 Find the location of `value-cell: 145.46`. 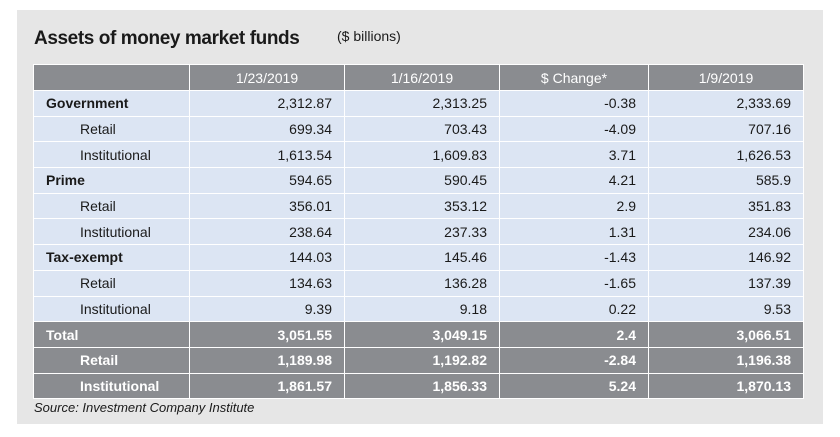

value-cell: 145.46 is located at coordinates (422, 257).